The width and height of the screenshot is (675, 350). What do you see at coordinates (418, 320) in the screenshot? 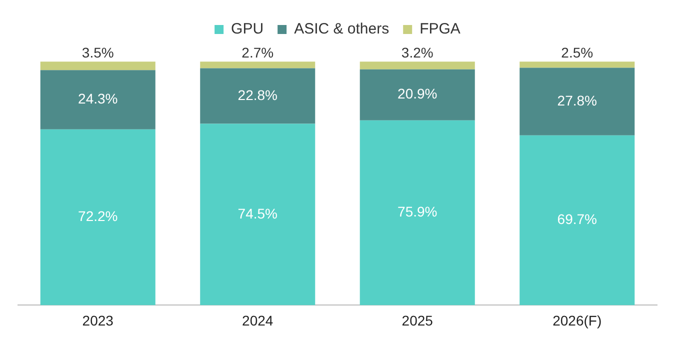
I see `x-tick-label: 2025` at bounding box center [418, 320].